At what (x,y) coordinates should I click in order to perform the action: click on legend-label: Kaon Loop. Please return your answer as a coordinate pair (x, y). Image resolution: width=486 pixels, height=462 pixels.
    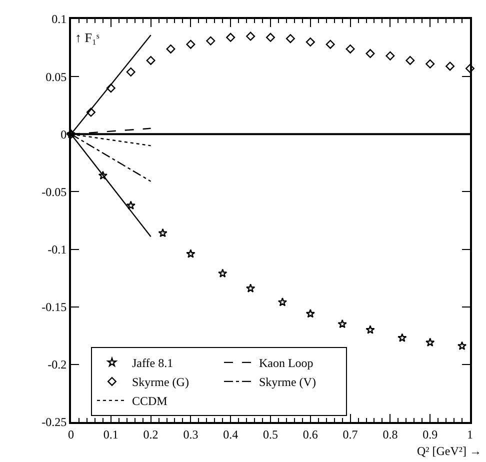
    Looking at the image, I should click on (286, 363).